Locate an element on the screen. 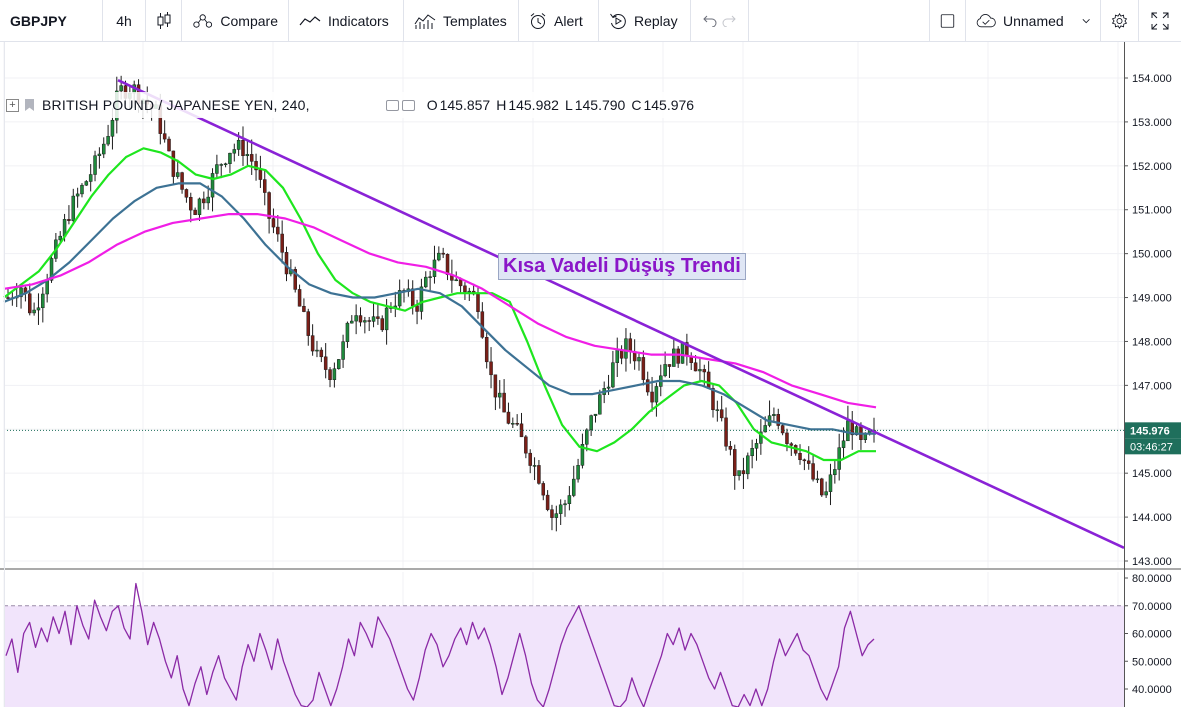  close-label: C is located at coordinates (636, 105).